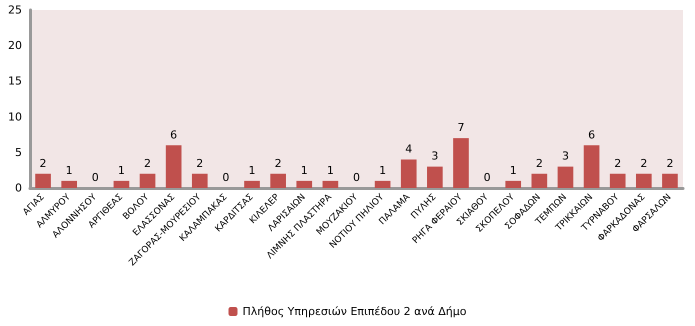 This screenshot has width=695, height=326. What do you see at coordinates (15, 45) in the screenshot?
I see `y-tick-label: 20` at bounding box center [15, 45].